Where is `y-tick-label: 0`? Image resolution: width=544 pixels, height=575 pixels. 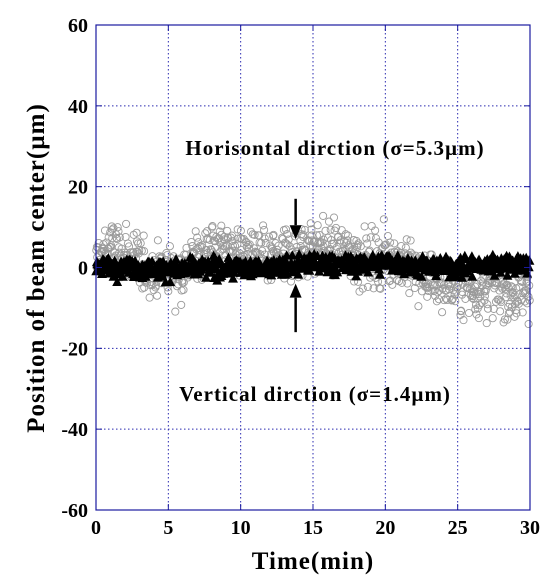
y-tick-label: 0 is located at coordinates (83, 269).